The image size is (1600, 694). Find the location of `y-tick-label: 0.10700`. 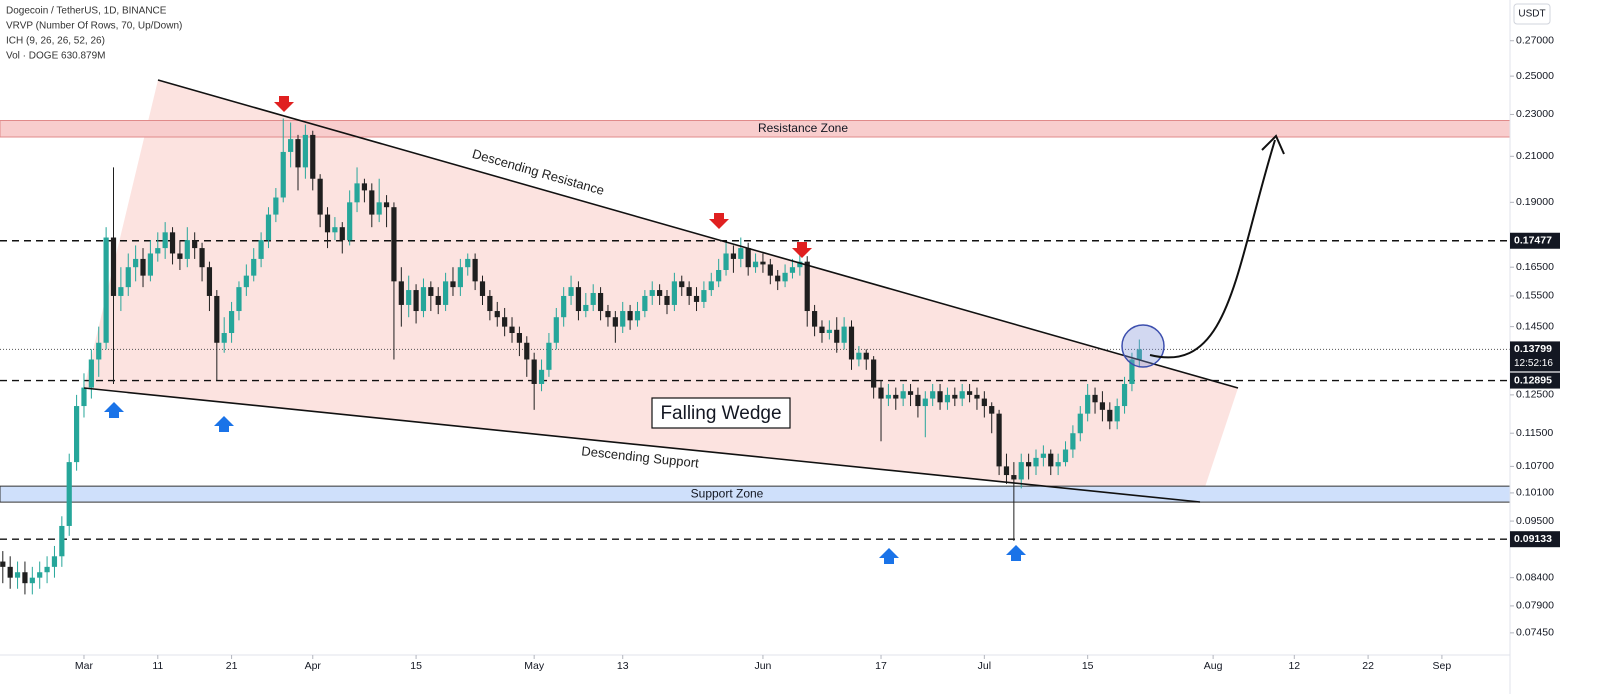

y-tick-label: 0.10700 is located at coordinates (1535, 466).